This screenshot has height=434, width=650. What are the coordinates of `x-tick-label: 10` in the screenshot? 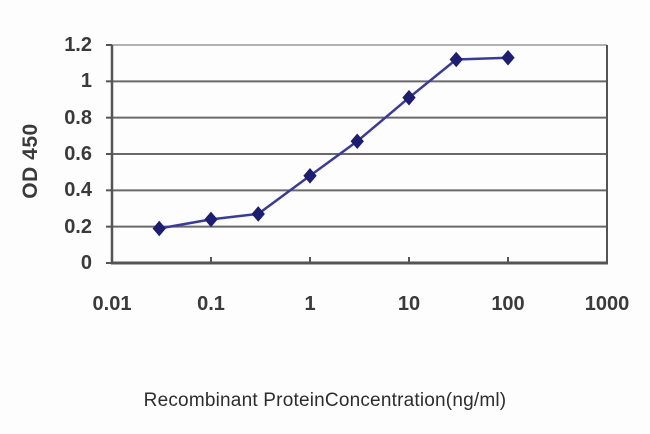 It's located at (409, 304).